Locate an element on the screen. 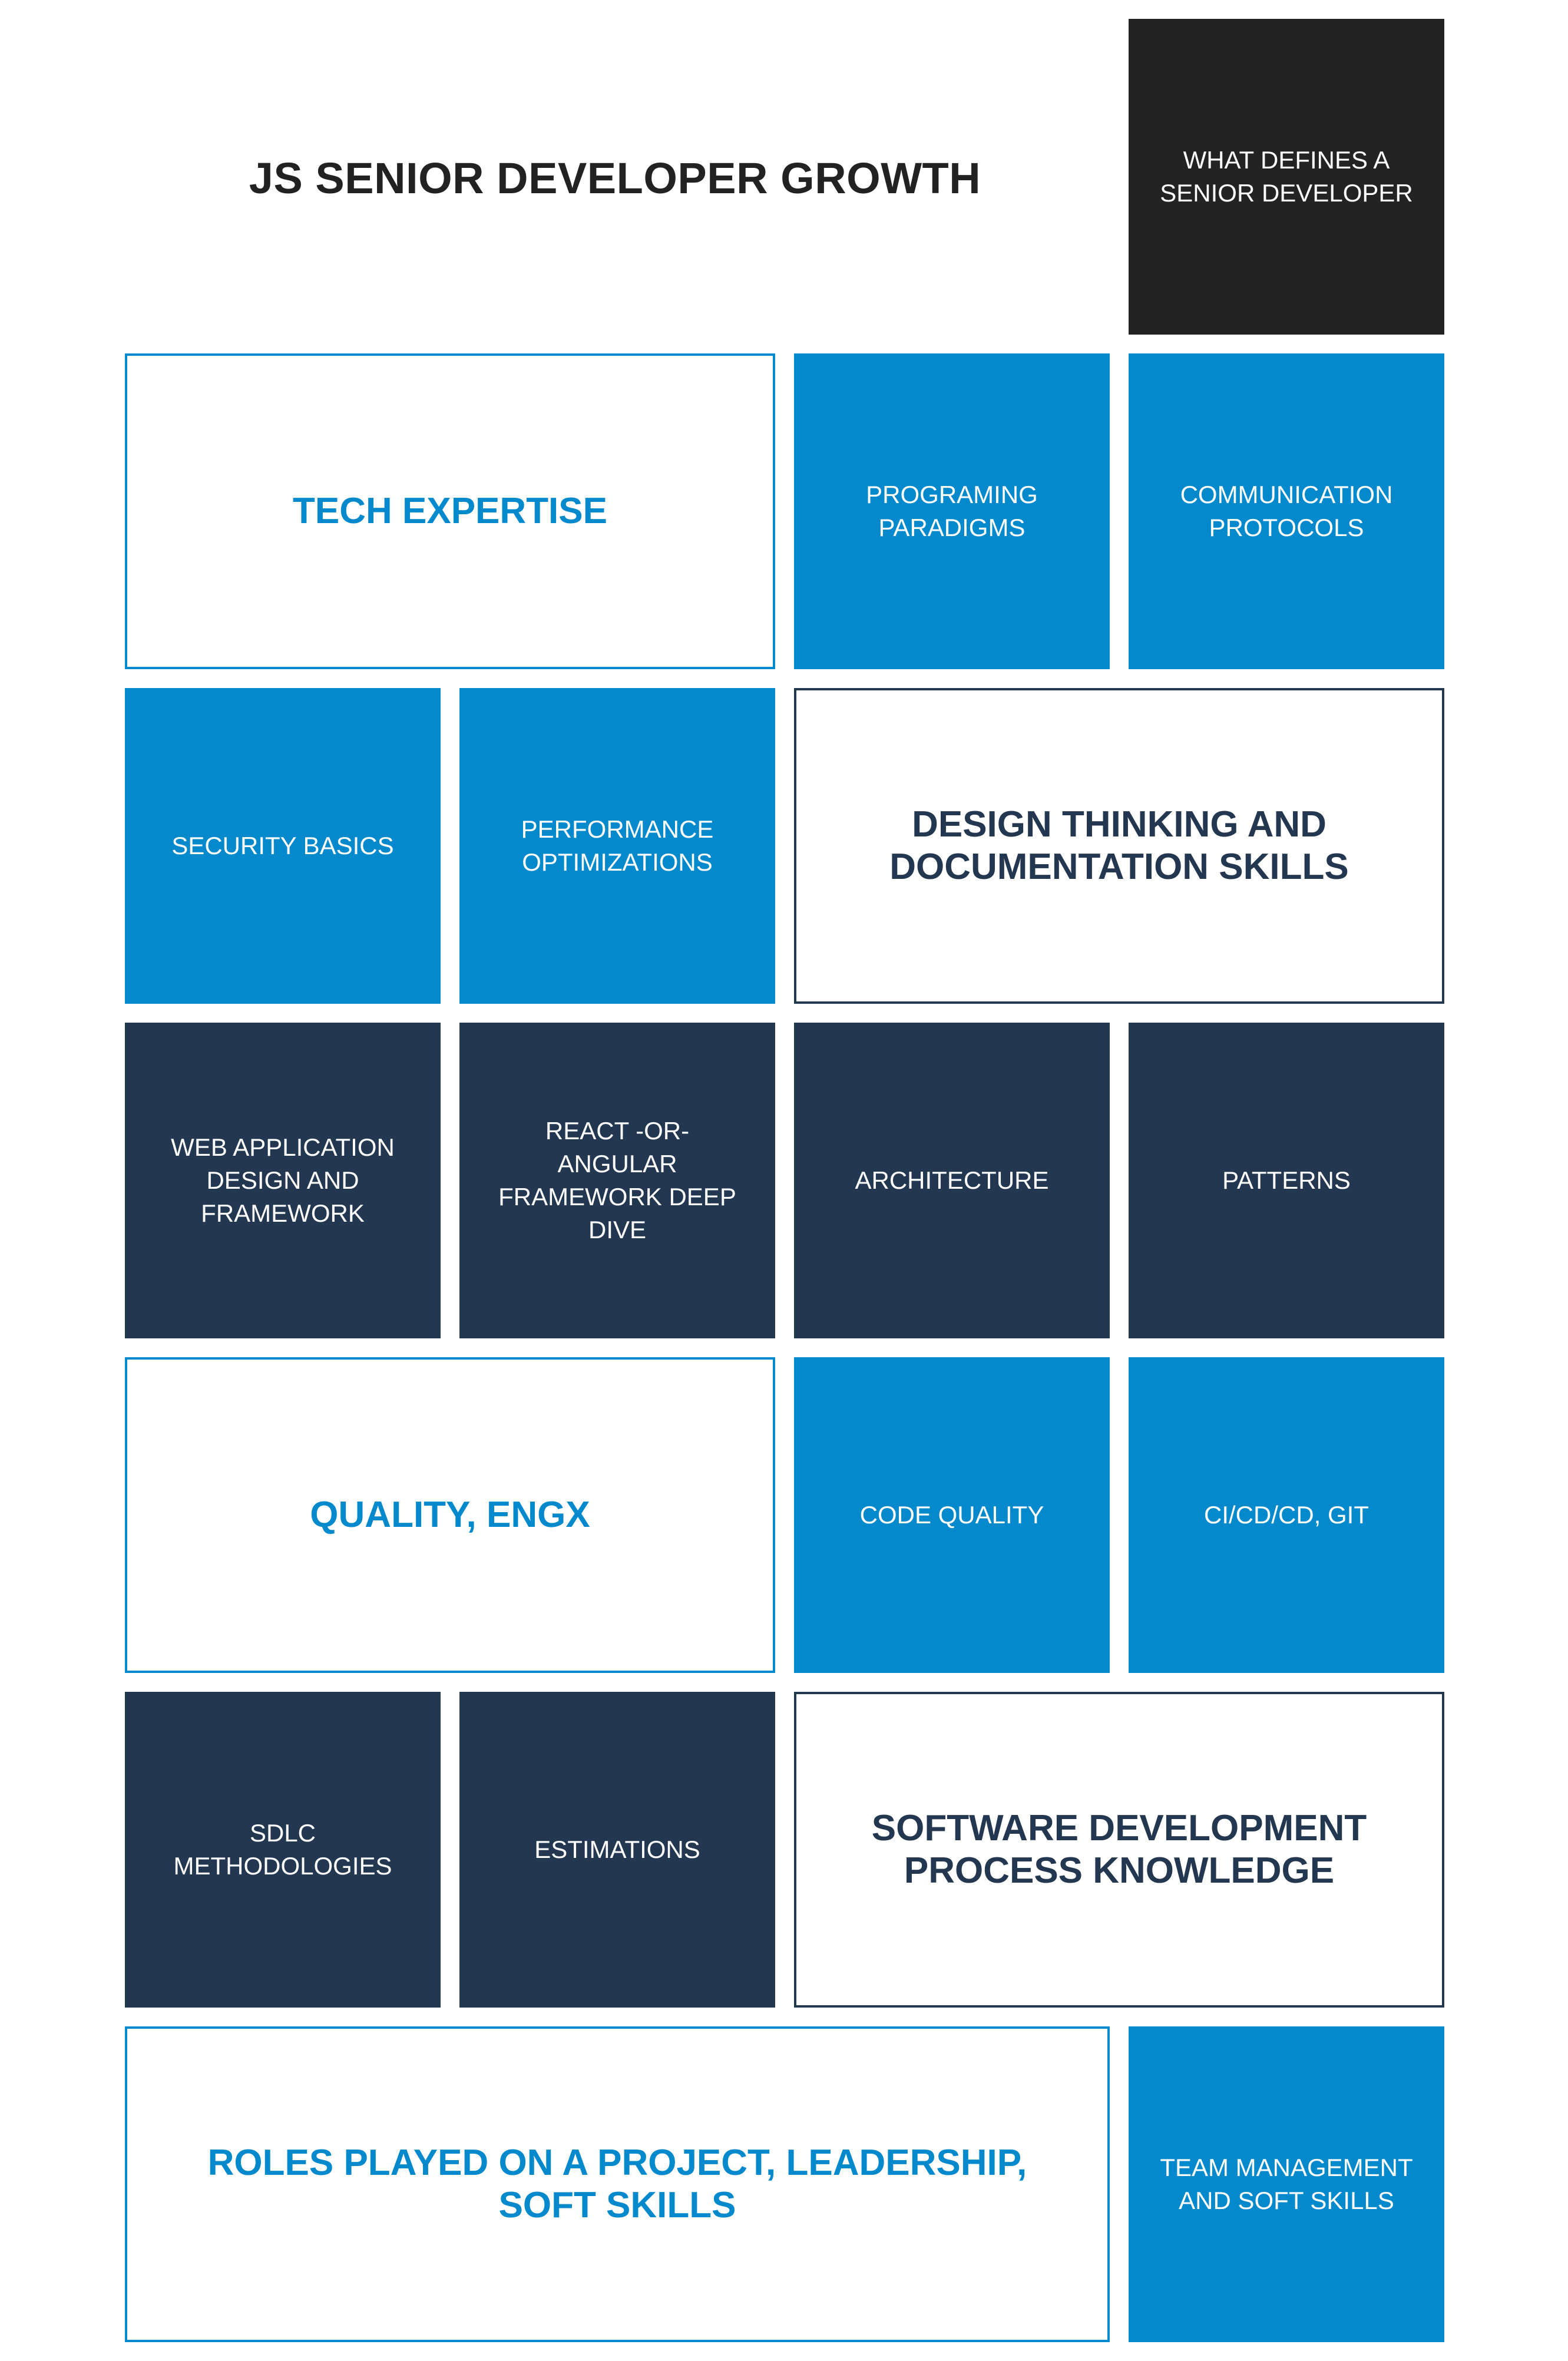 Image resolution: width=1568 pixels, height=2361 pixels. tile-label: PERFORMANCE OPTIMIZATIONS is located at coordinates (617, 846).